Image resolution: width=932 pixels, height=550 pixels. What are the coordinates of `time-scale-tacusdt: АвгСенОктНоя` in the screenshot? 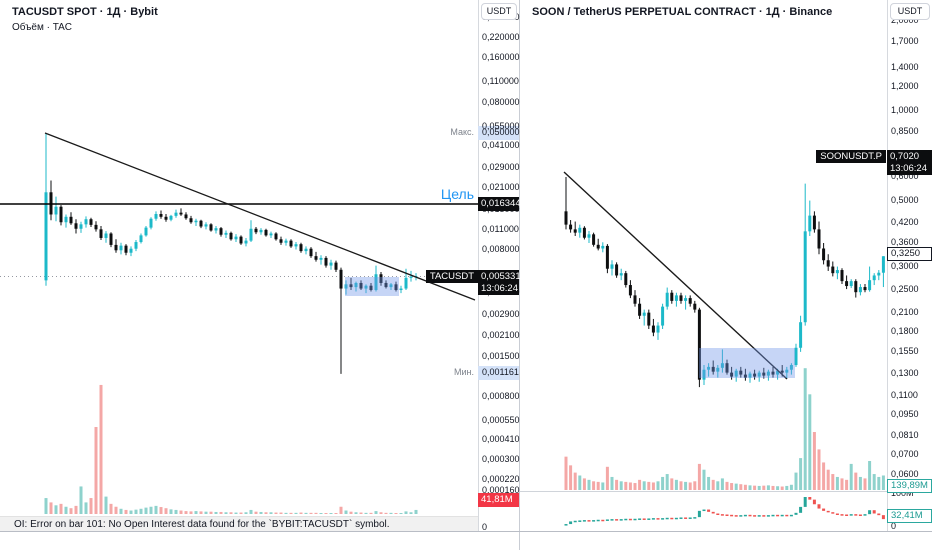 It's located at (259, 540).